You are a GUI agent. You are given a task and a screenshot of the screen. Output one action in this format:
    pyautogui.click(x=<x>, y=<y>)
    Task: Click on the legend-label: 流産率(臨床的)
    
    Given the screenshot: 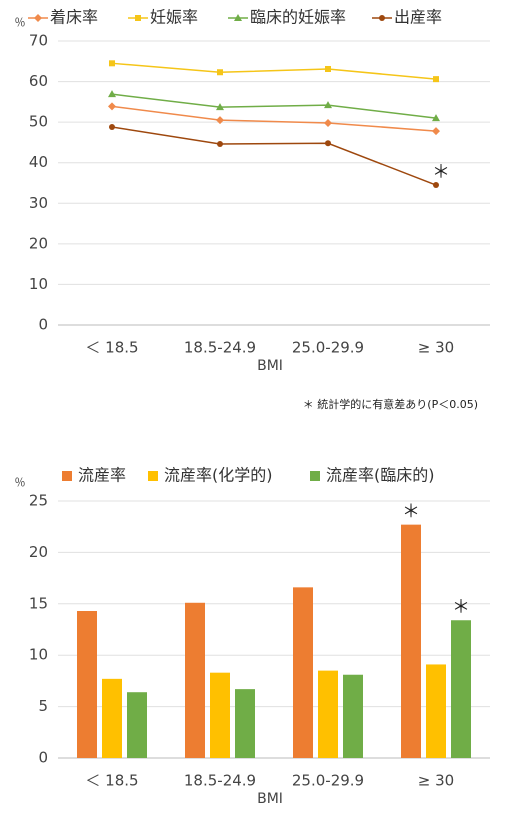 What is the action you would take?
    pyautogui.click(x=380, y=475)
    